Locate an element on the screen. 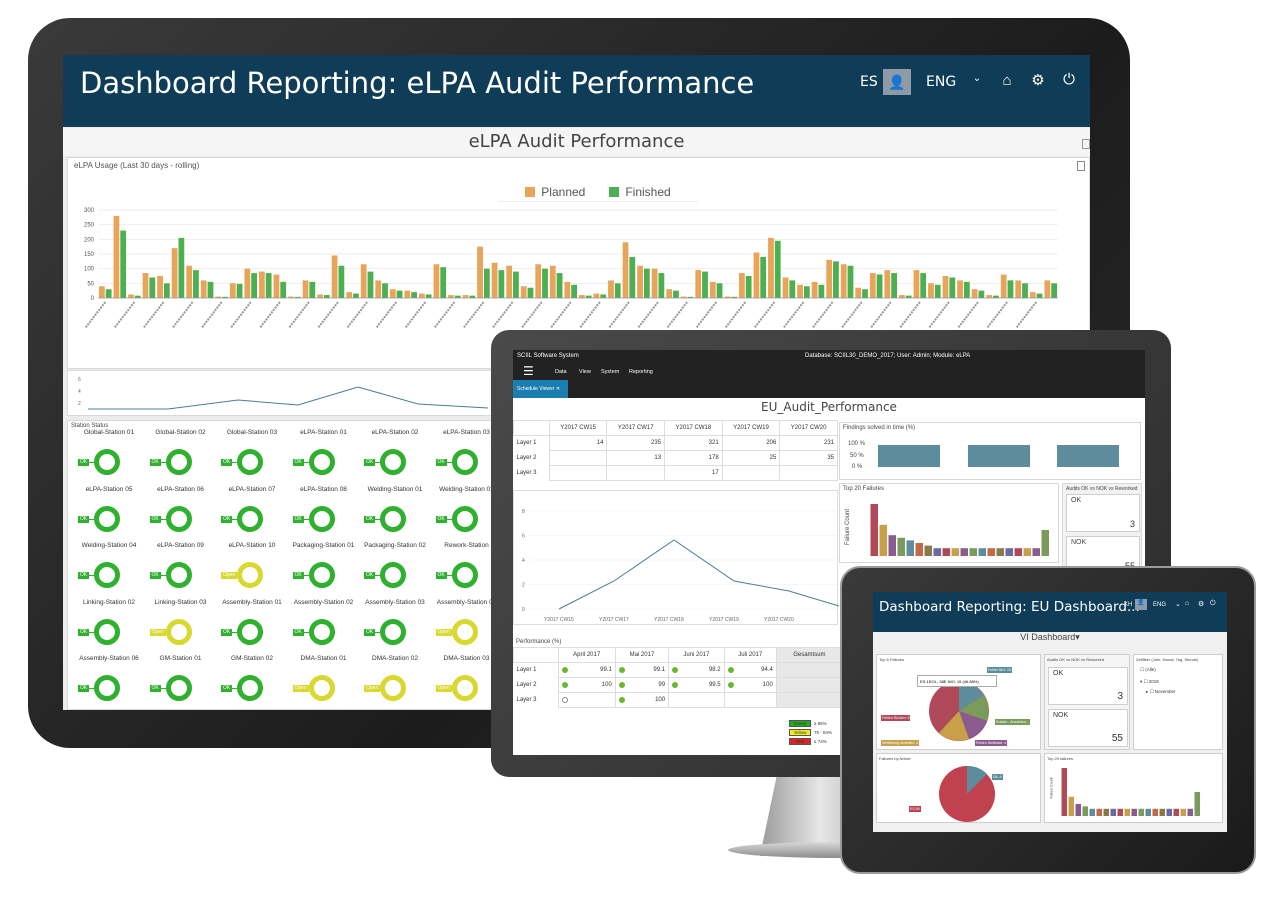 This screenshot has height=913, width=1280. station-tile: Welding-Station 04 OK is located at coordinates (109, 570).